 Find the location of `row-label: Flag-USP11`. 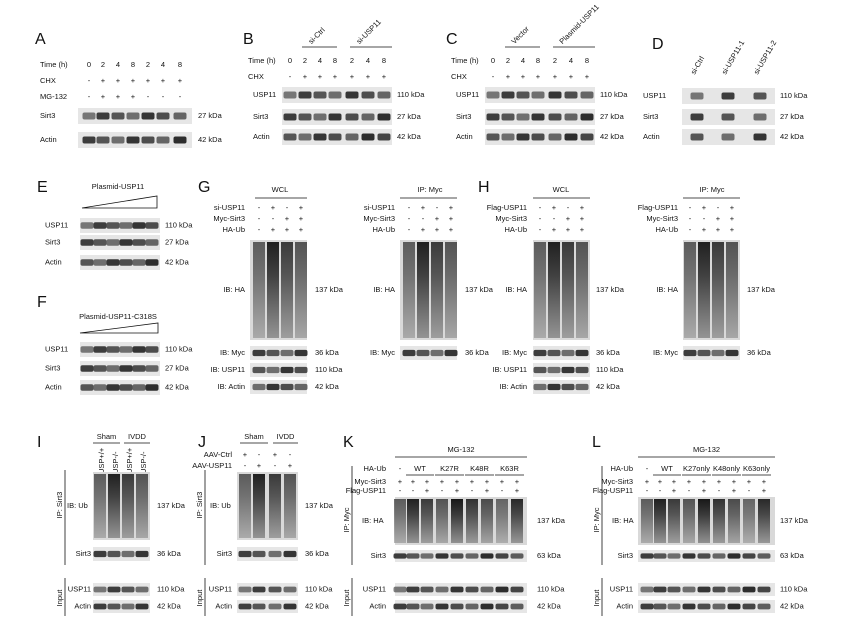

row-label: Flag-USP11 is located at coordinates (613, 490).